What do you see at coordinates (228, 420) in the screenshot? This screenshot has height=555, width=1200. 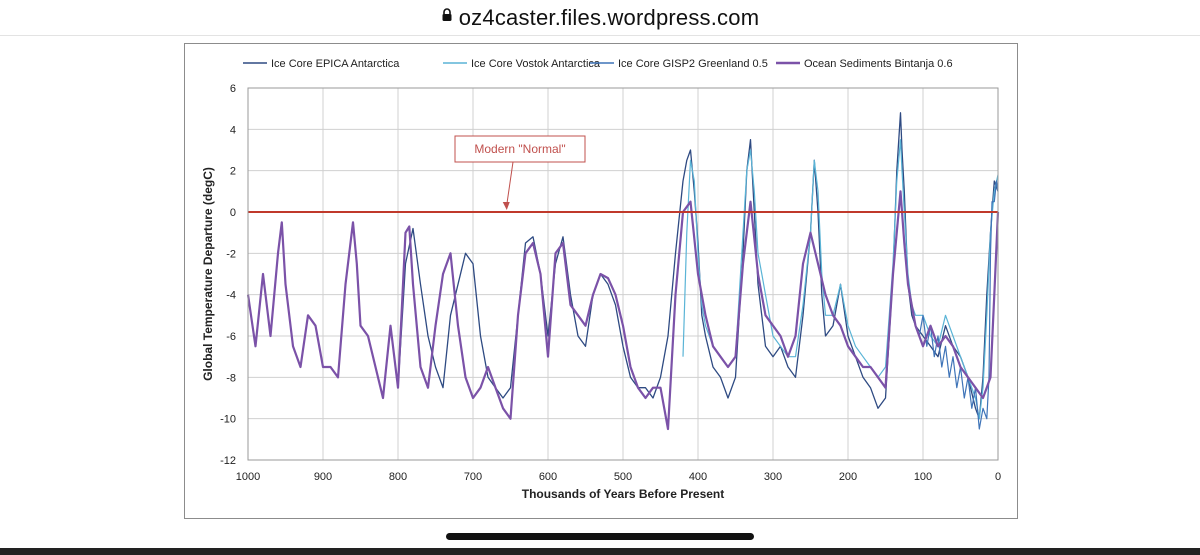 I see `y-tick-label: -10` at bounding box center [228, 420].